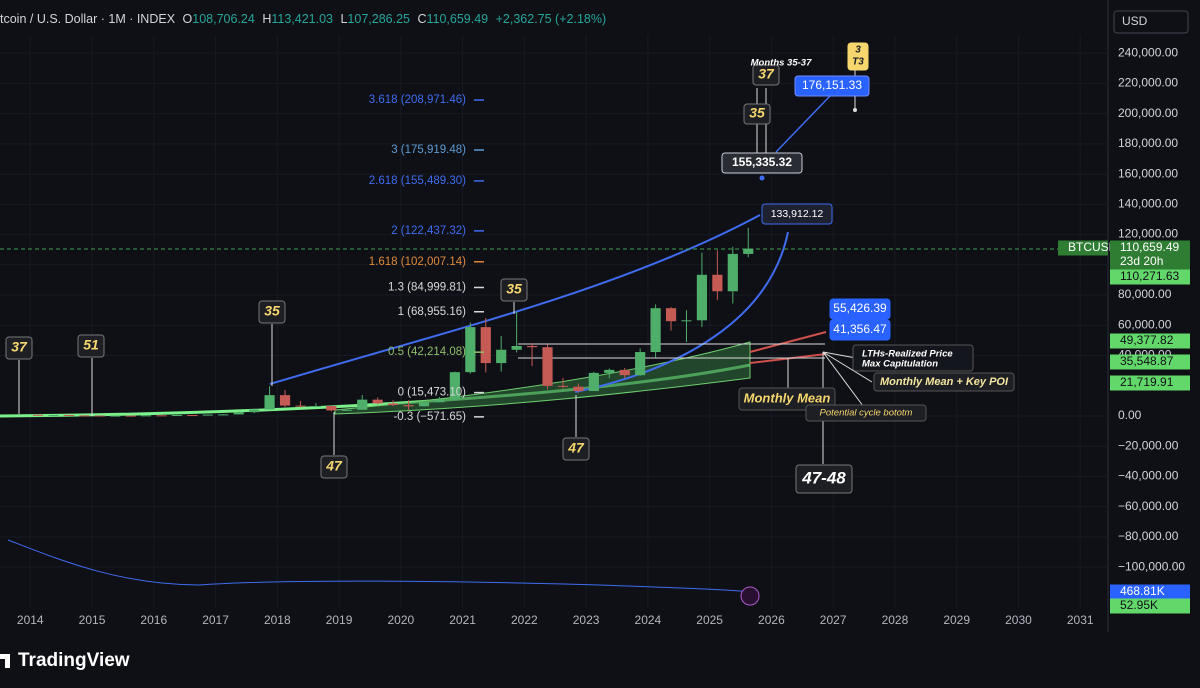 Image resolution: width=1200 pixels, height=688 pixels. I want to click on x-tick-label: 2024, so click(648, 620).